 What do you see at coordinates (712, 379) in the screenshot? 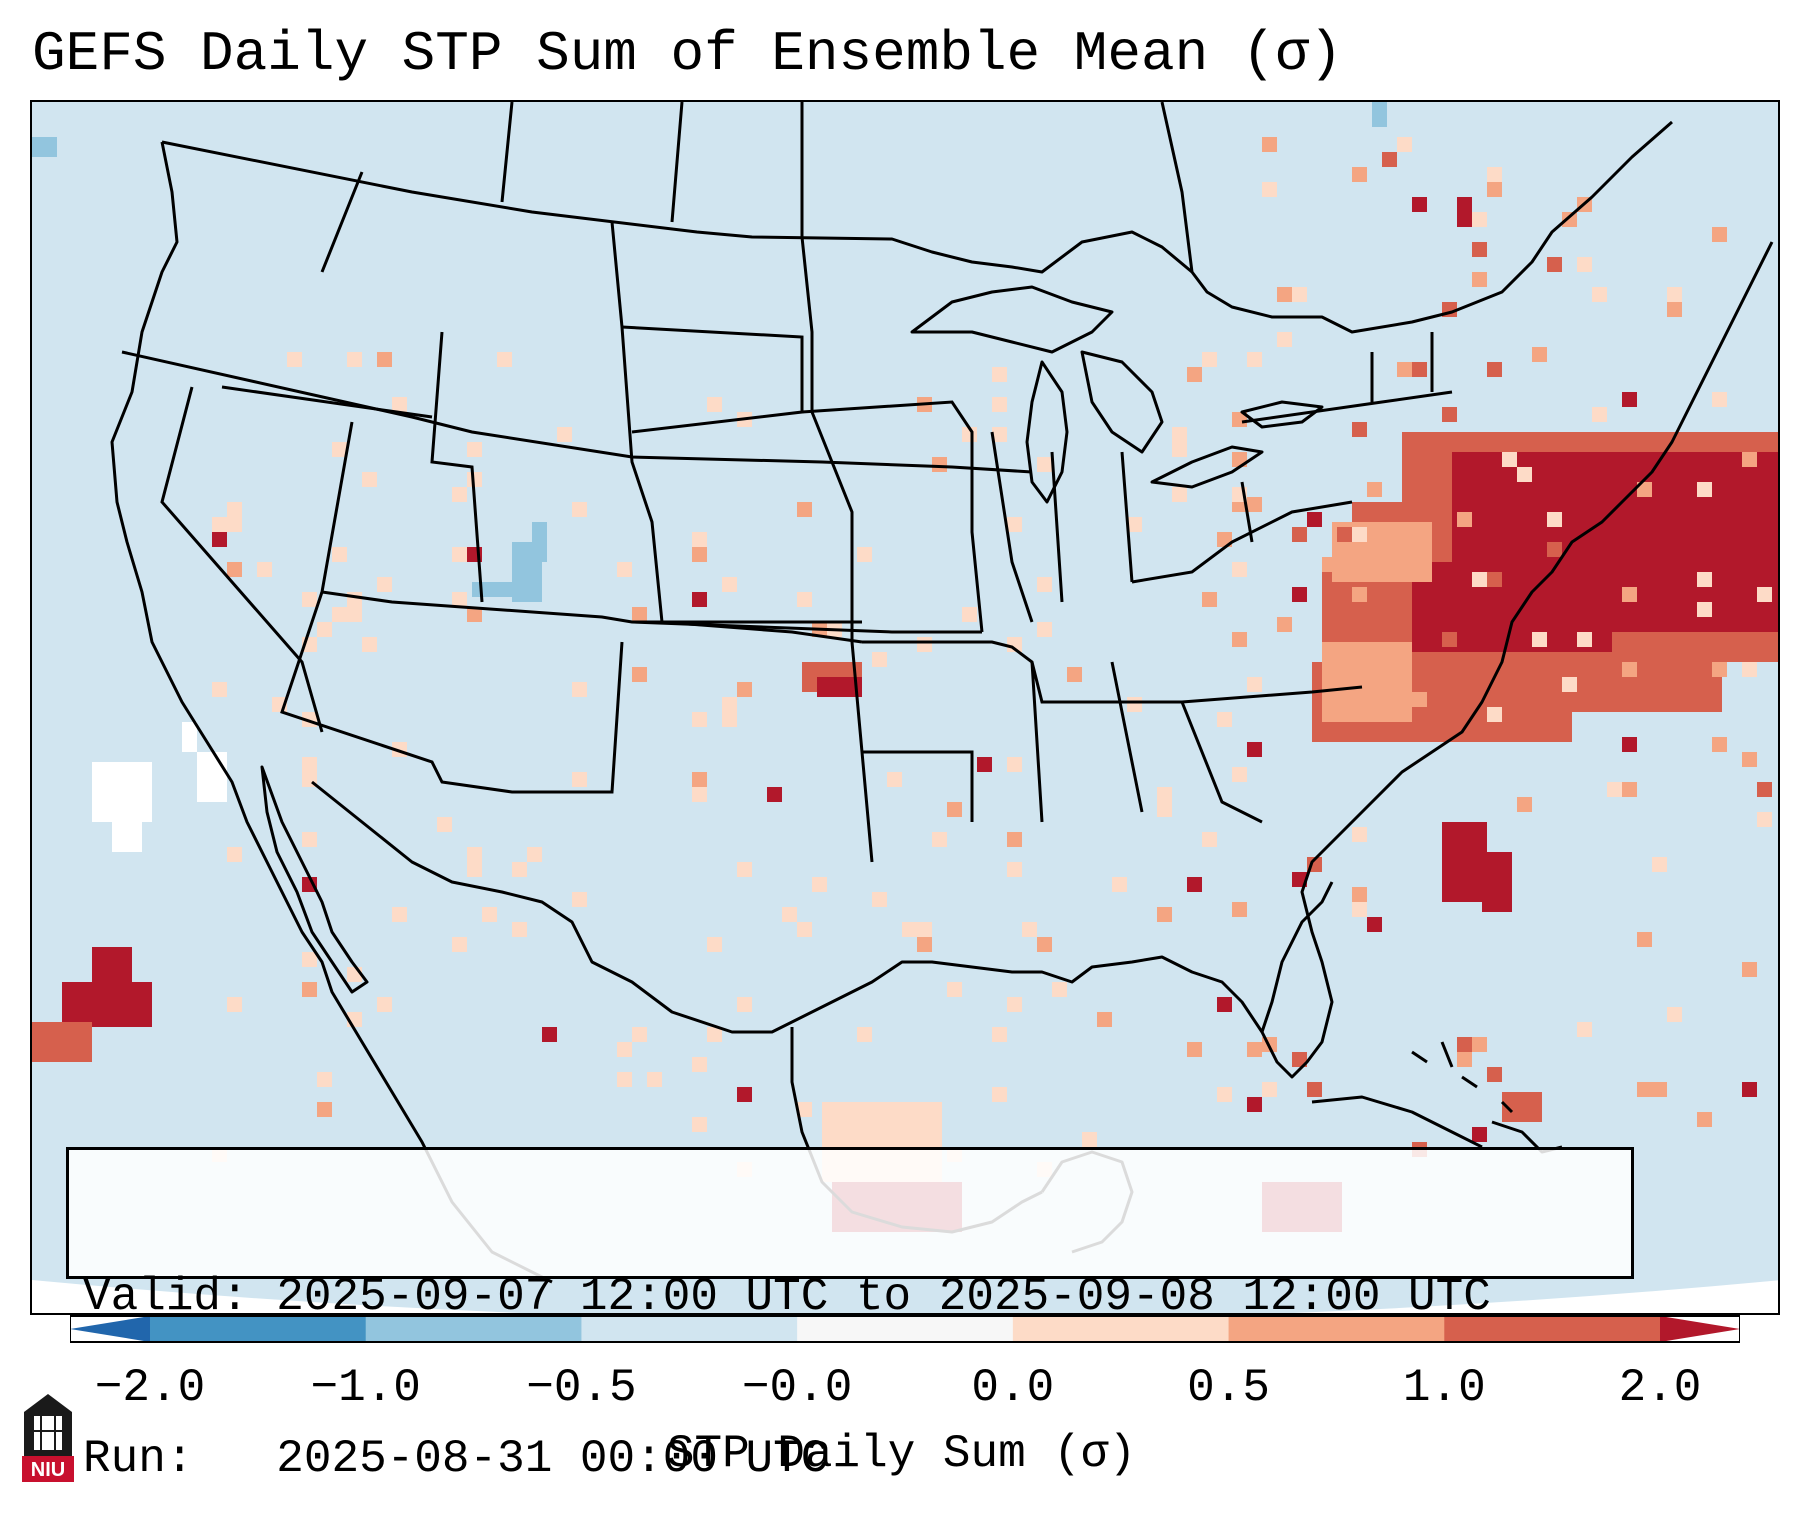
I see `border-dakotas` at bounding box center [712, 379].